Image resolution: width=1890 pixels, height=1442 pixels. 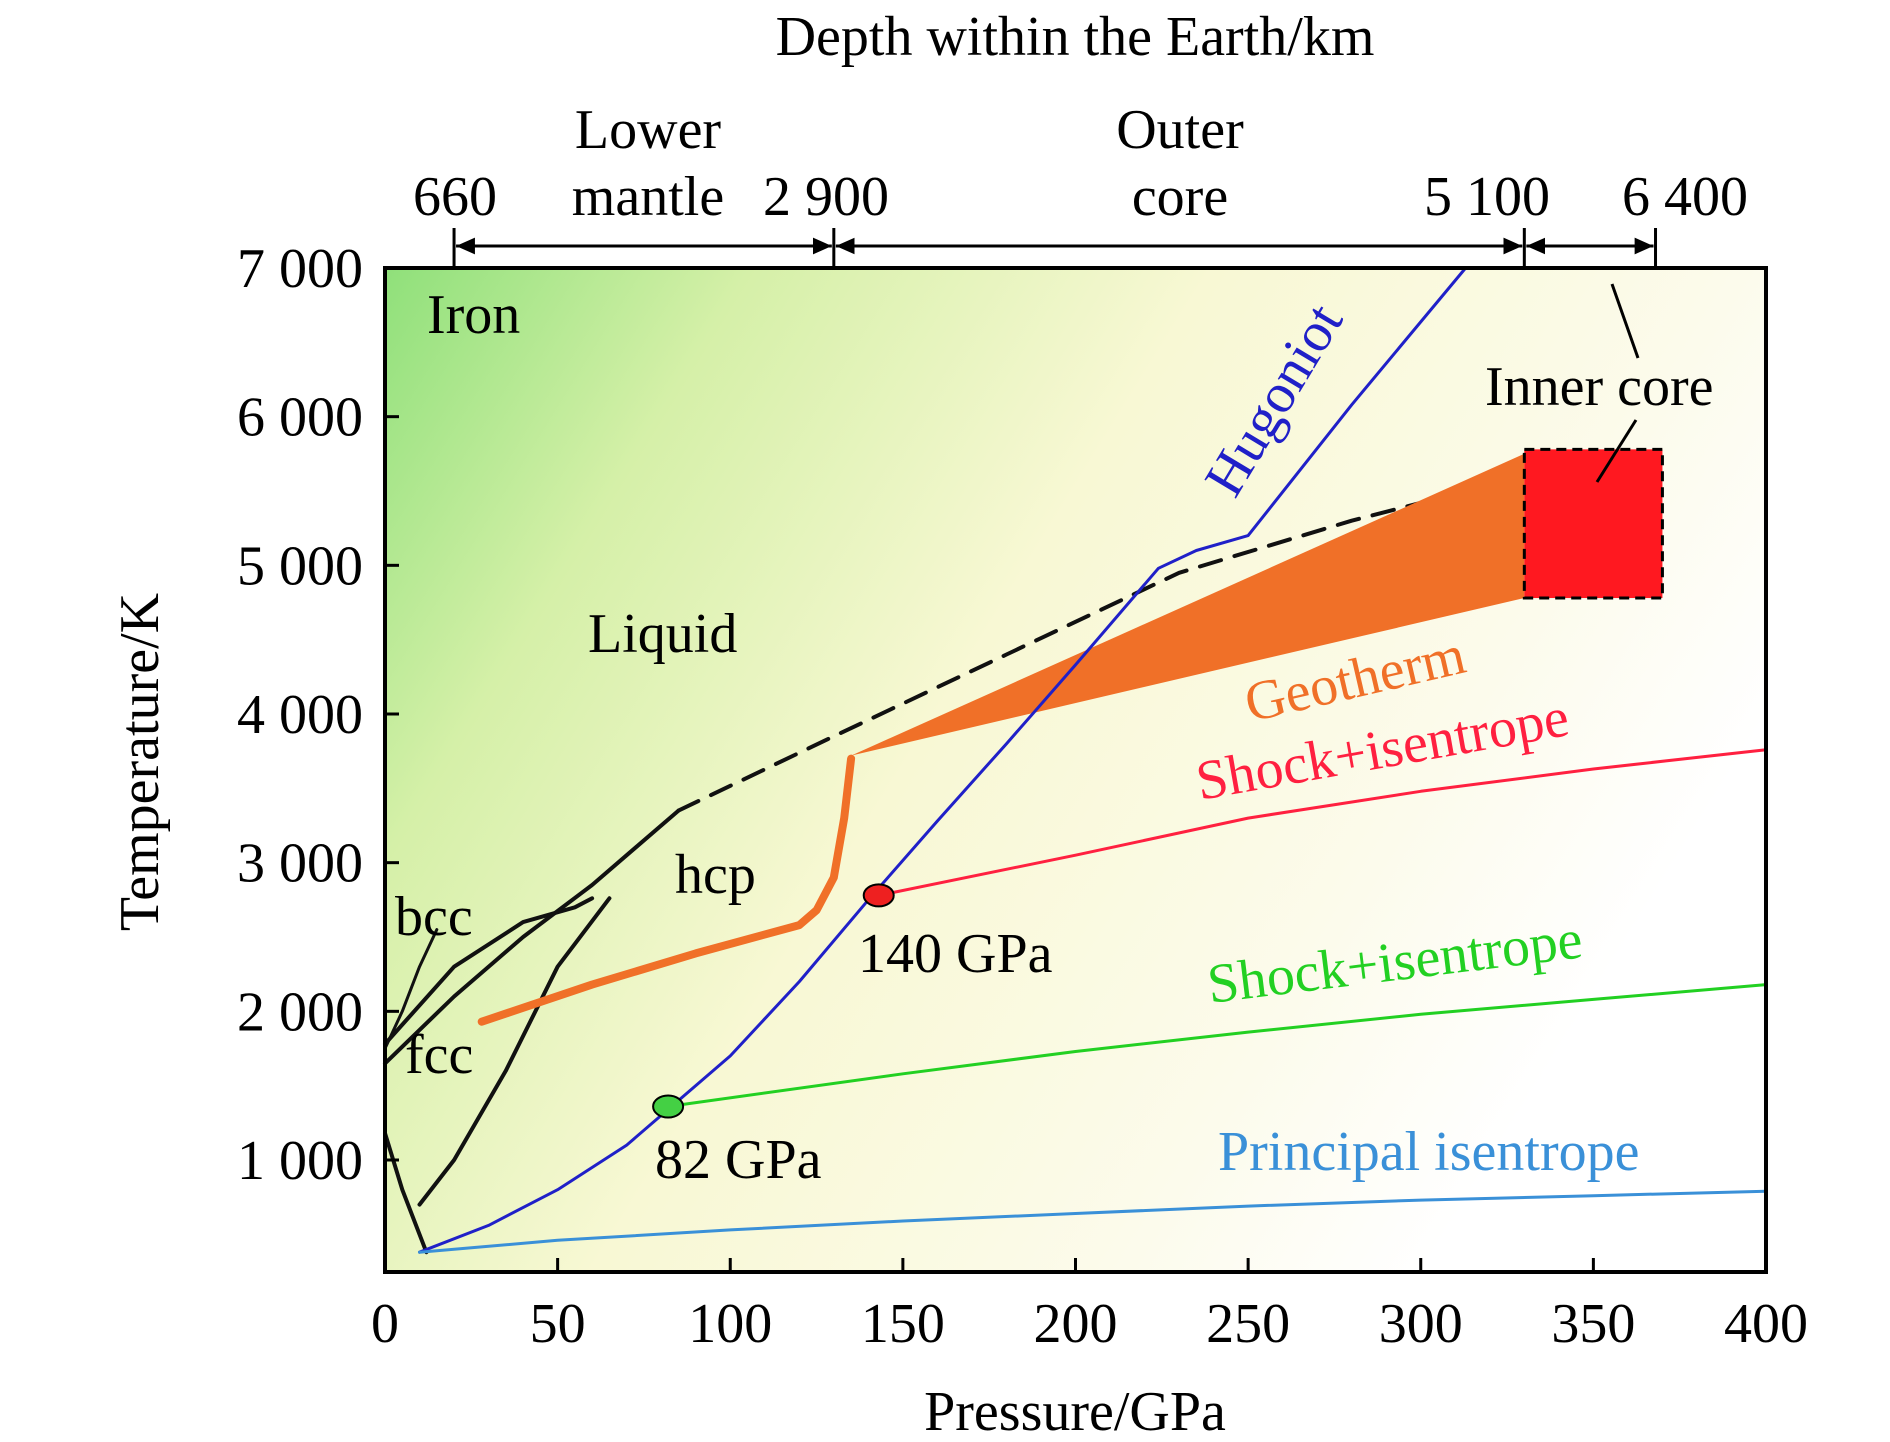 I want to click on label-fcc: fcc, so click(x=439, y=1055).